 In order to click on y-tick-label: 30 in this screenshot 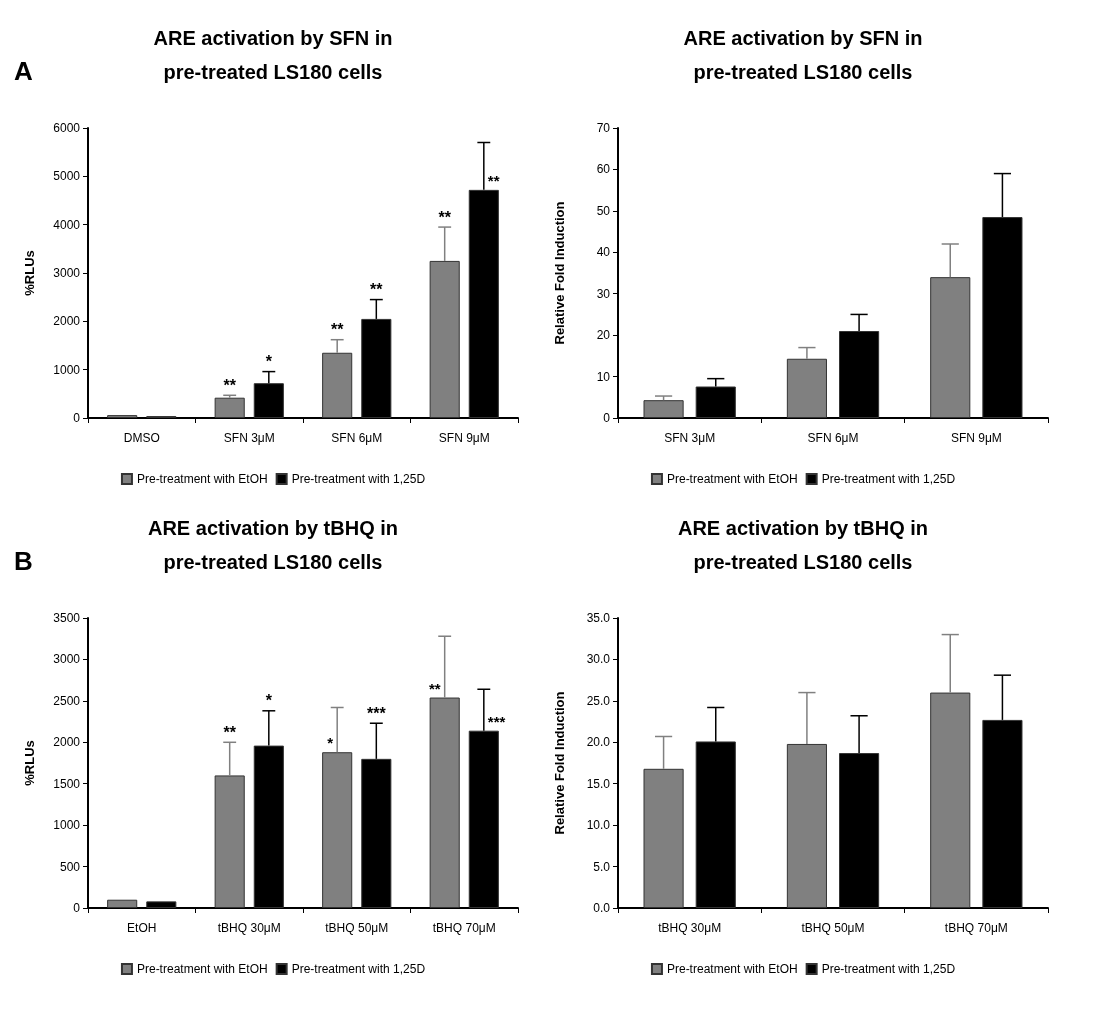, I will do `click(603, 293)`.